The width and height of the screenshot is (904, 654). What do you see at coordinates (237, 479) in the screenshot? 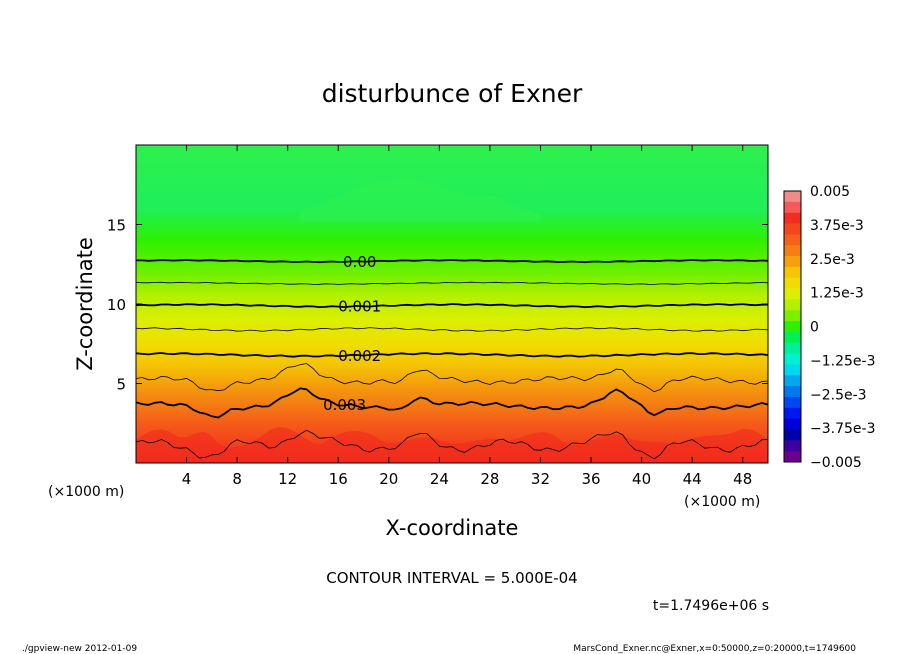
I see `x-tick-label: 8` at bounding box center [237, 479].